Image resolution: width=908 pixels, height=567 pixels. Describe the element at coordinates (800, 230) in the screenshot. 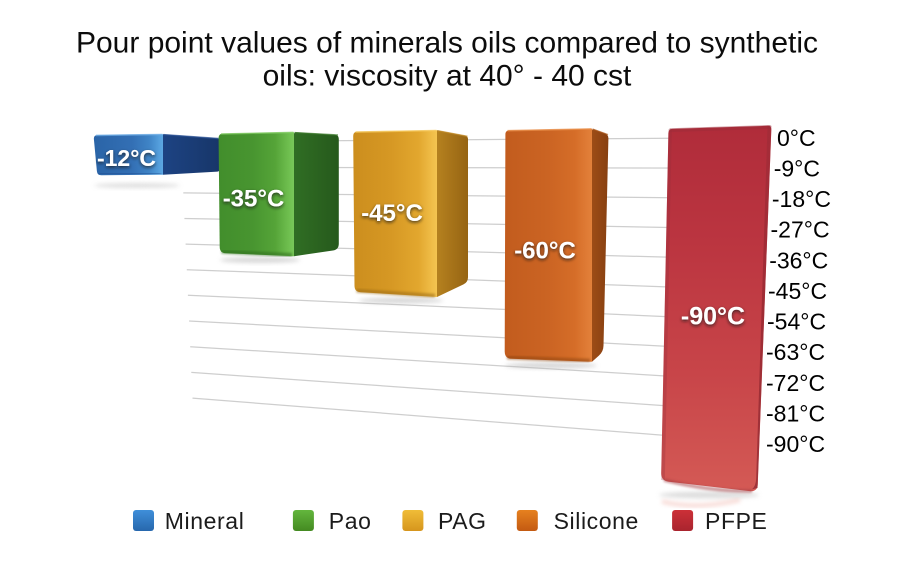

I see `svg-text: -27°C` at that location.